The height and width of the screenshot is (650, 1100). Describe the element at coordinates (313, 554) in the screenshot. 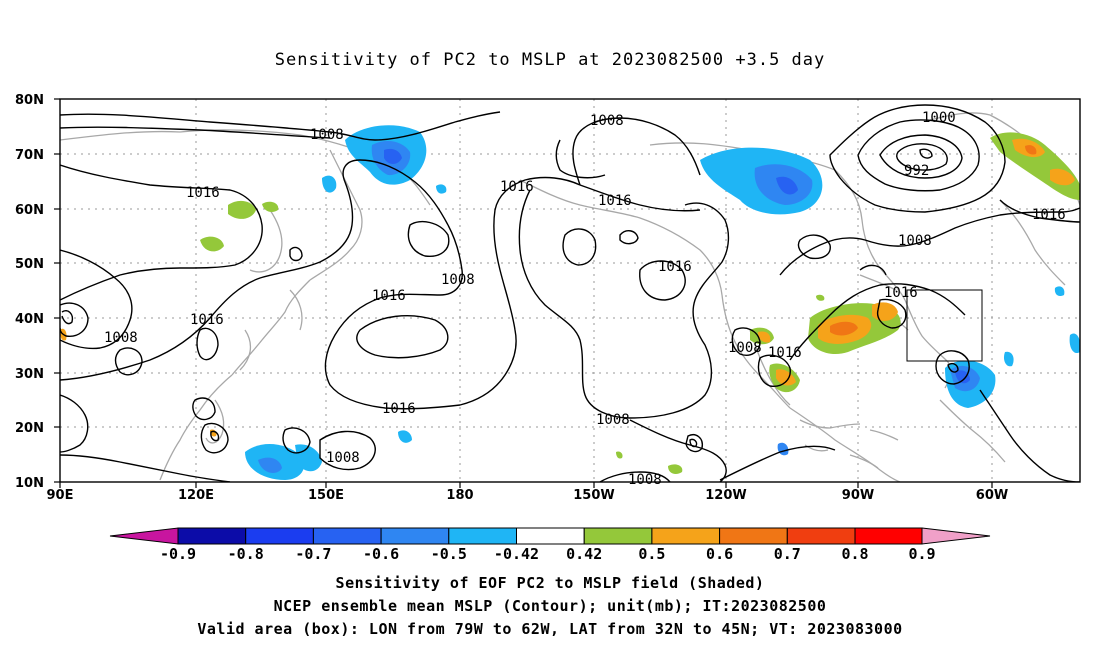

I see `colorbar-tick: -0.7` at that location.